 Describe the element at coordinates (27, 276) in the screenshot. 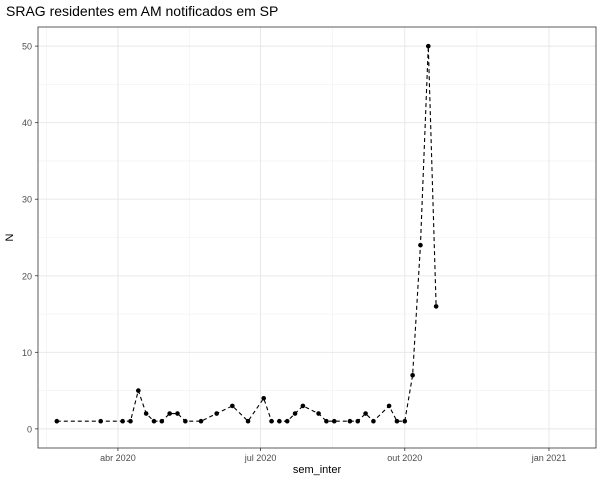

I see `y-tick-label: 20` at that location.